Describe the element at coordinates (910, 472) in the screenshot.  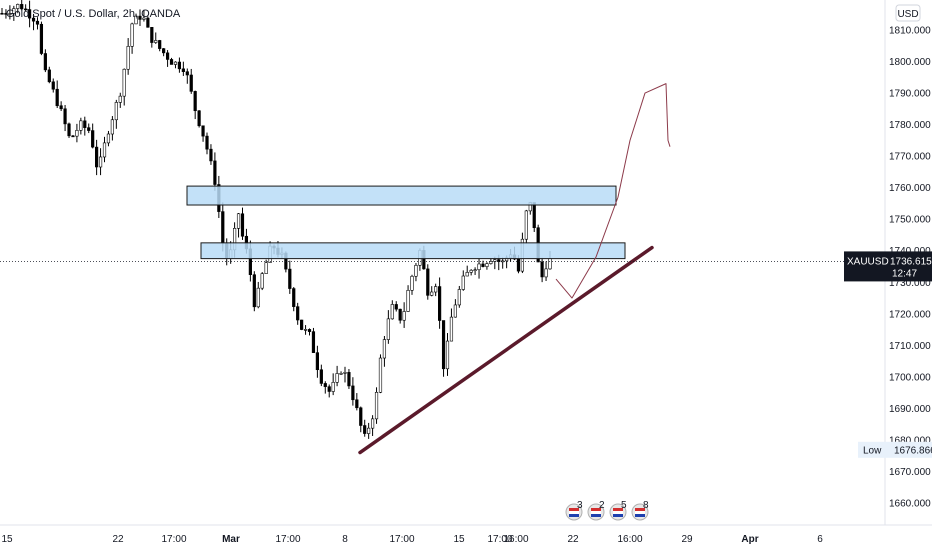
I see `y-tick-label: 1670.000` at that location.